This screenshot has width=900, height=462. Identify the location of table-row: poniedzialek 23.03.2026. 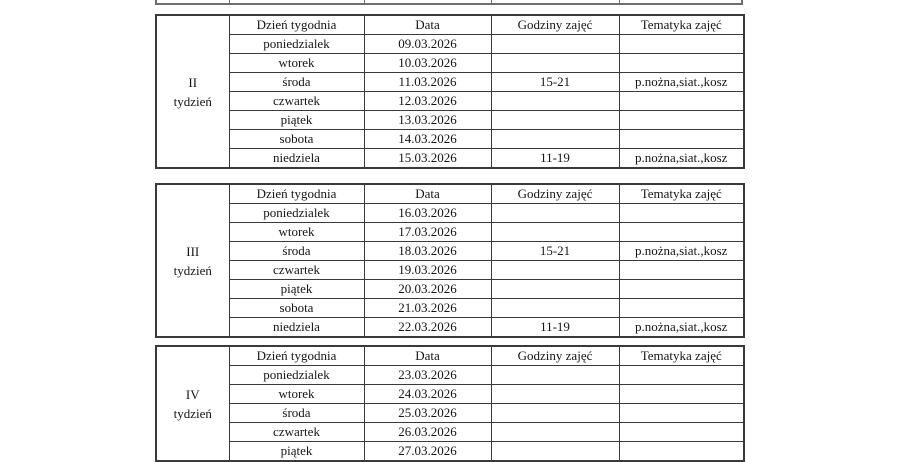
(450, 375).